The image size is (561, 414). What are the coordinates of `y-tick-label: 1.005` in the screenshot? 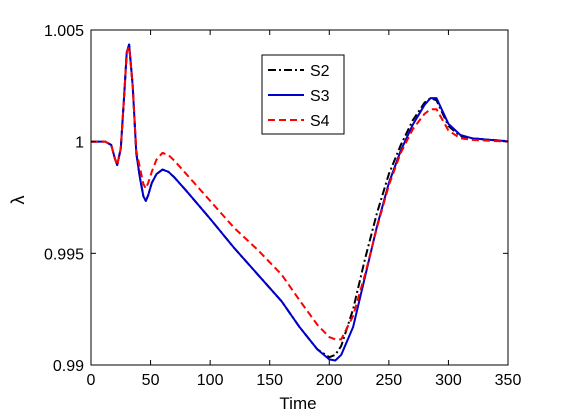 It's located at (64, 31).